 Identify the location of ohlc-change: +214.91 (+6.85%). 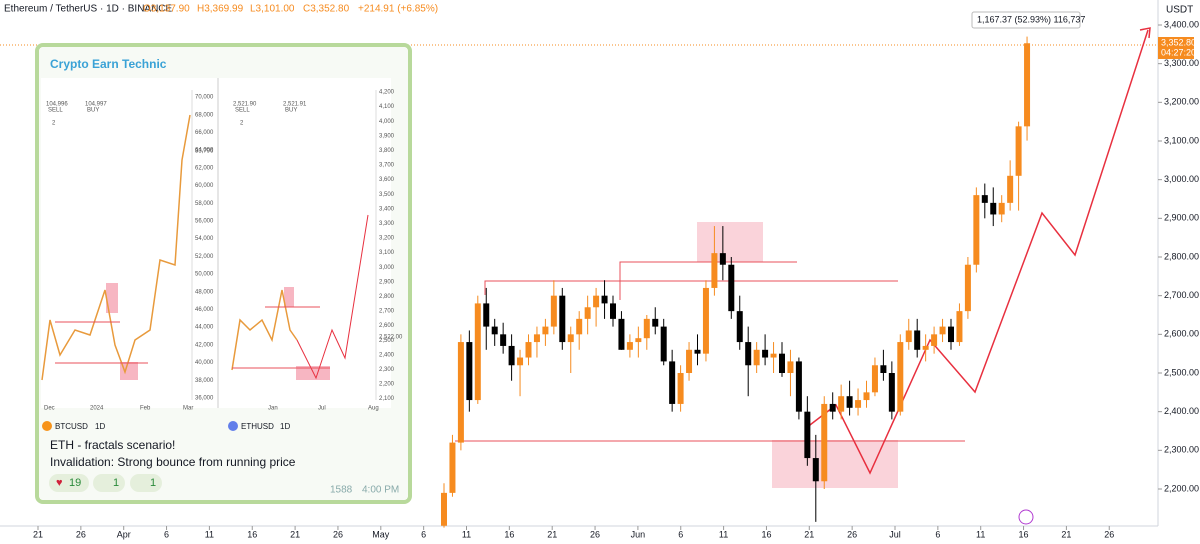
(398, 9).